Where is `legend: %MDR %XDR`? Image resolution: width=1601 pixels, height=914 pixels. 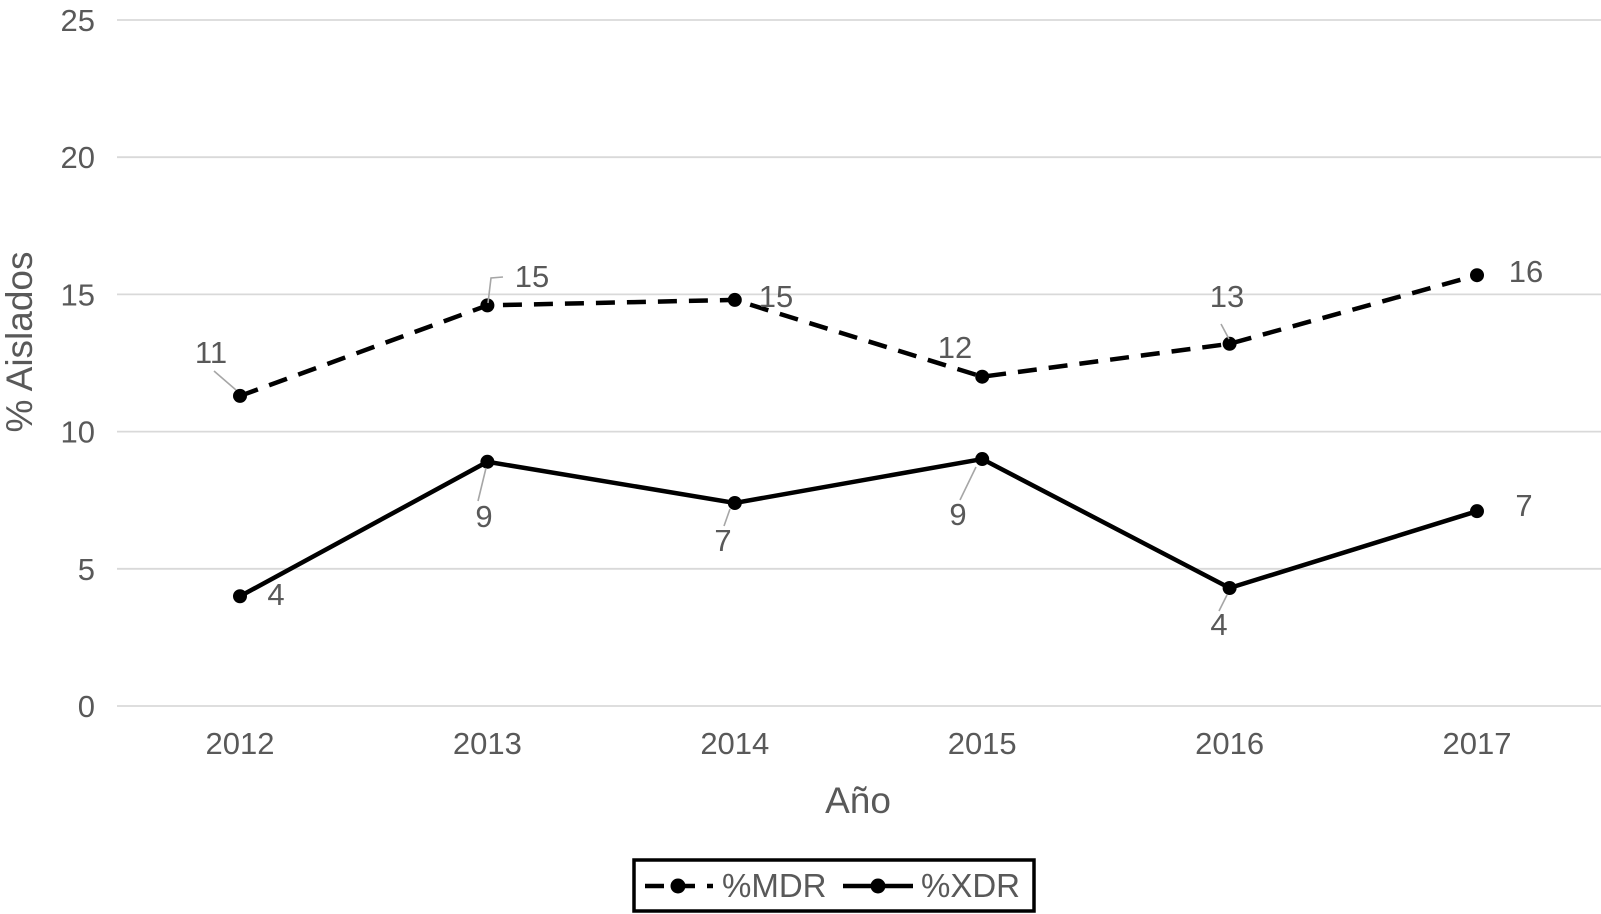 legend: %MDR %XDR is located at coordinates (834, 885).